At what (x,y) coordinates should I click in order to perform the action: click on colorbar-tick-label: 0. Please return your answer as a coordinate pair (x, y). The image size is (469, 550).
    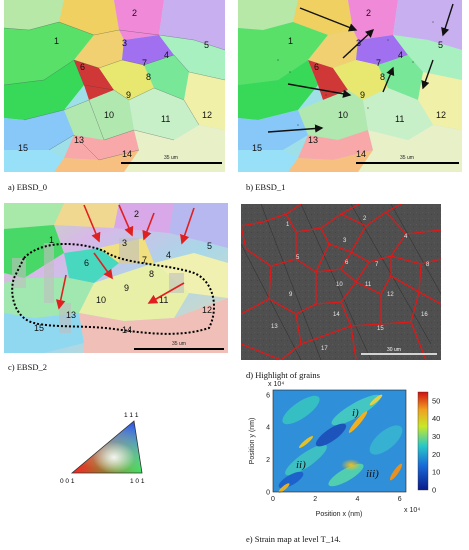
    Looking at the image, I should click on (434, 490).